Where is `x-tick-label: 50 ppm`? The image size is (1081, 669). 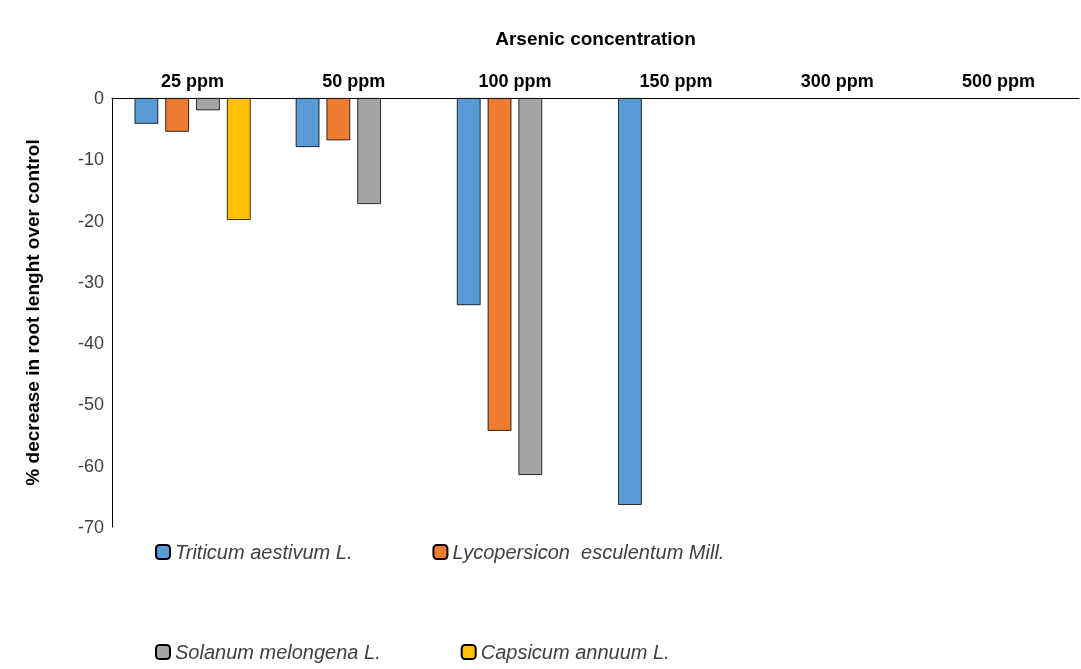
x-tick-label: 50 ppm is located at coordinates (354, 81).